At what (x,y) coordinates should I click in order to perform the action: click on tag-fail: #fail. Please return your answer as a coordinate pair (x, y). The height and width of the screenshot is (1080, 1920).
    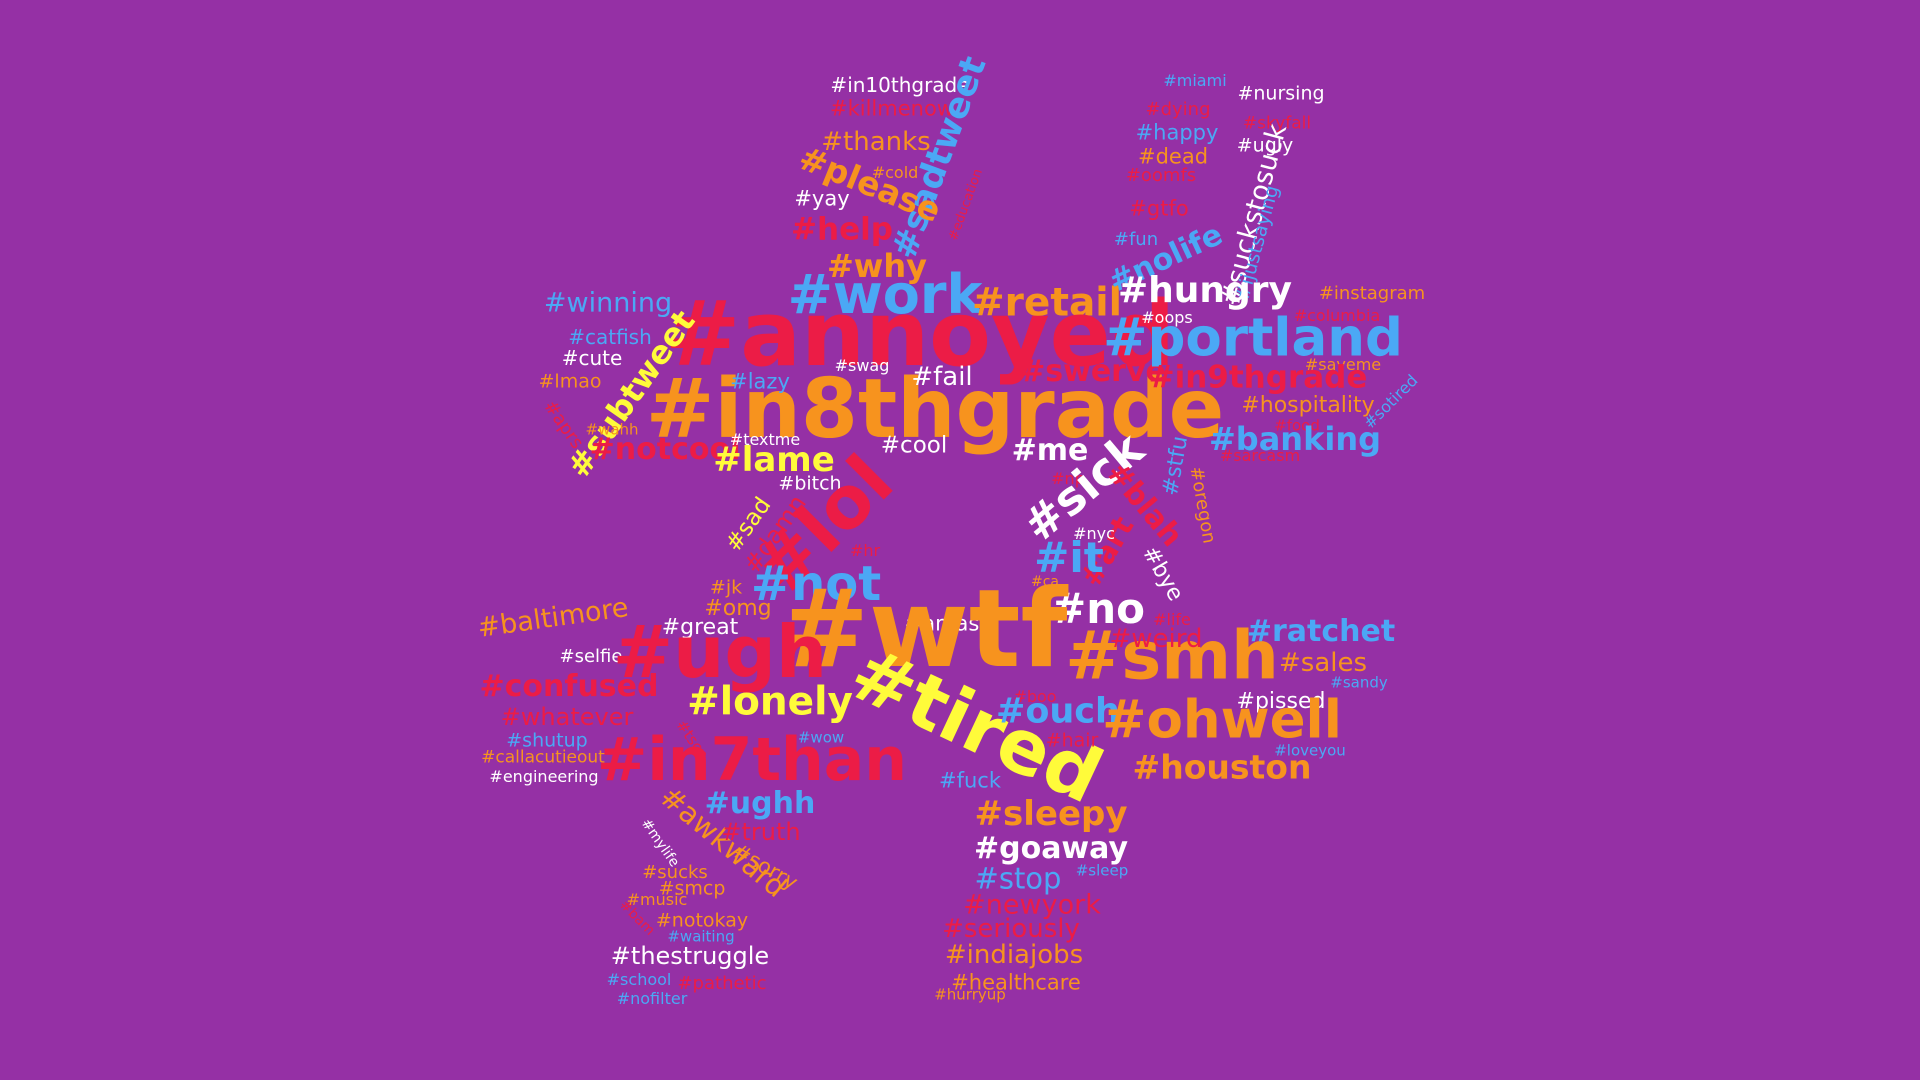
    Looking at the image, I should click on (942, 377).